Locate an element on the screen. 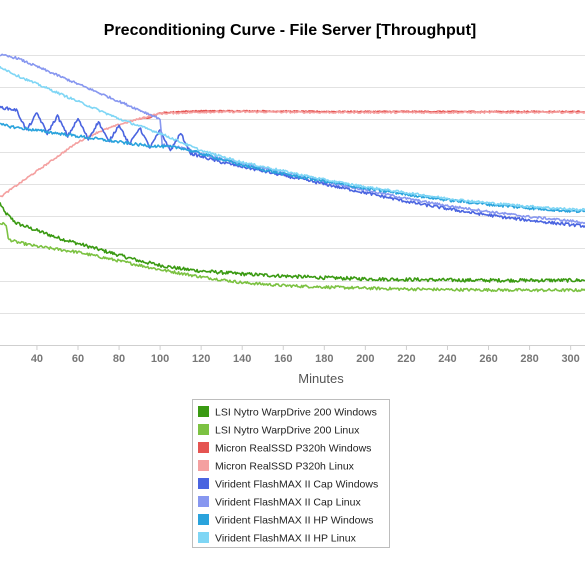 The width and height of the screenshot is (585, 565). x-tick-label: 180 is located at coordinates (324, 359).